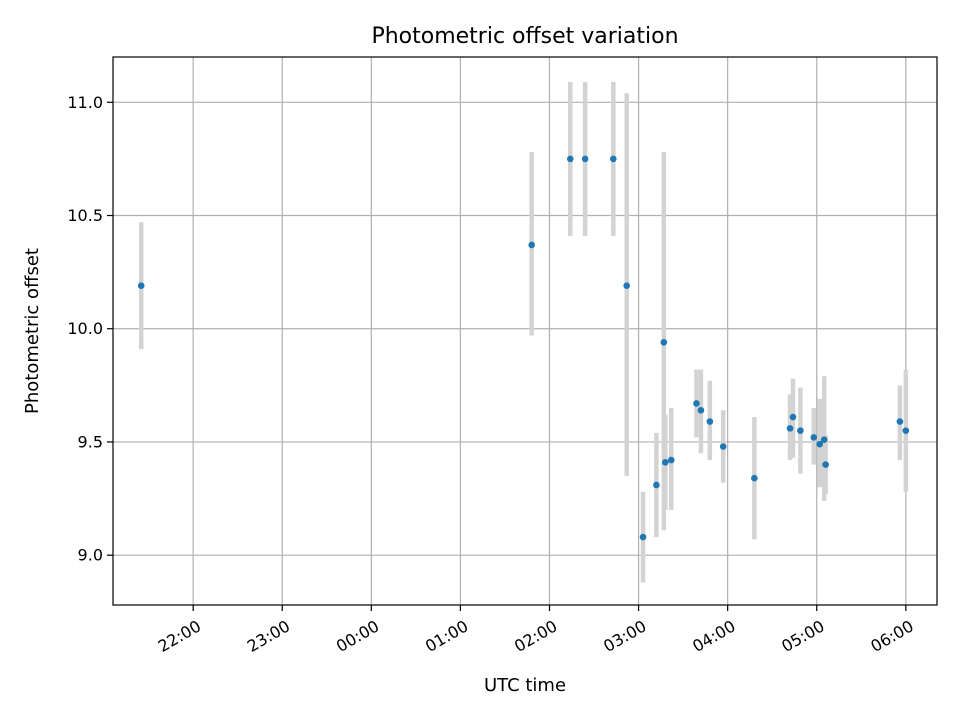 This screenshot has height=720, width=960. Describe the element at coordinates (90, 441) in the screenshot. I see `y-tick-label: 9.5` at that location.